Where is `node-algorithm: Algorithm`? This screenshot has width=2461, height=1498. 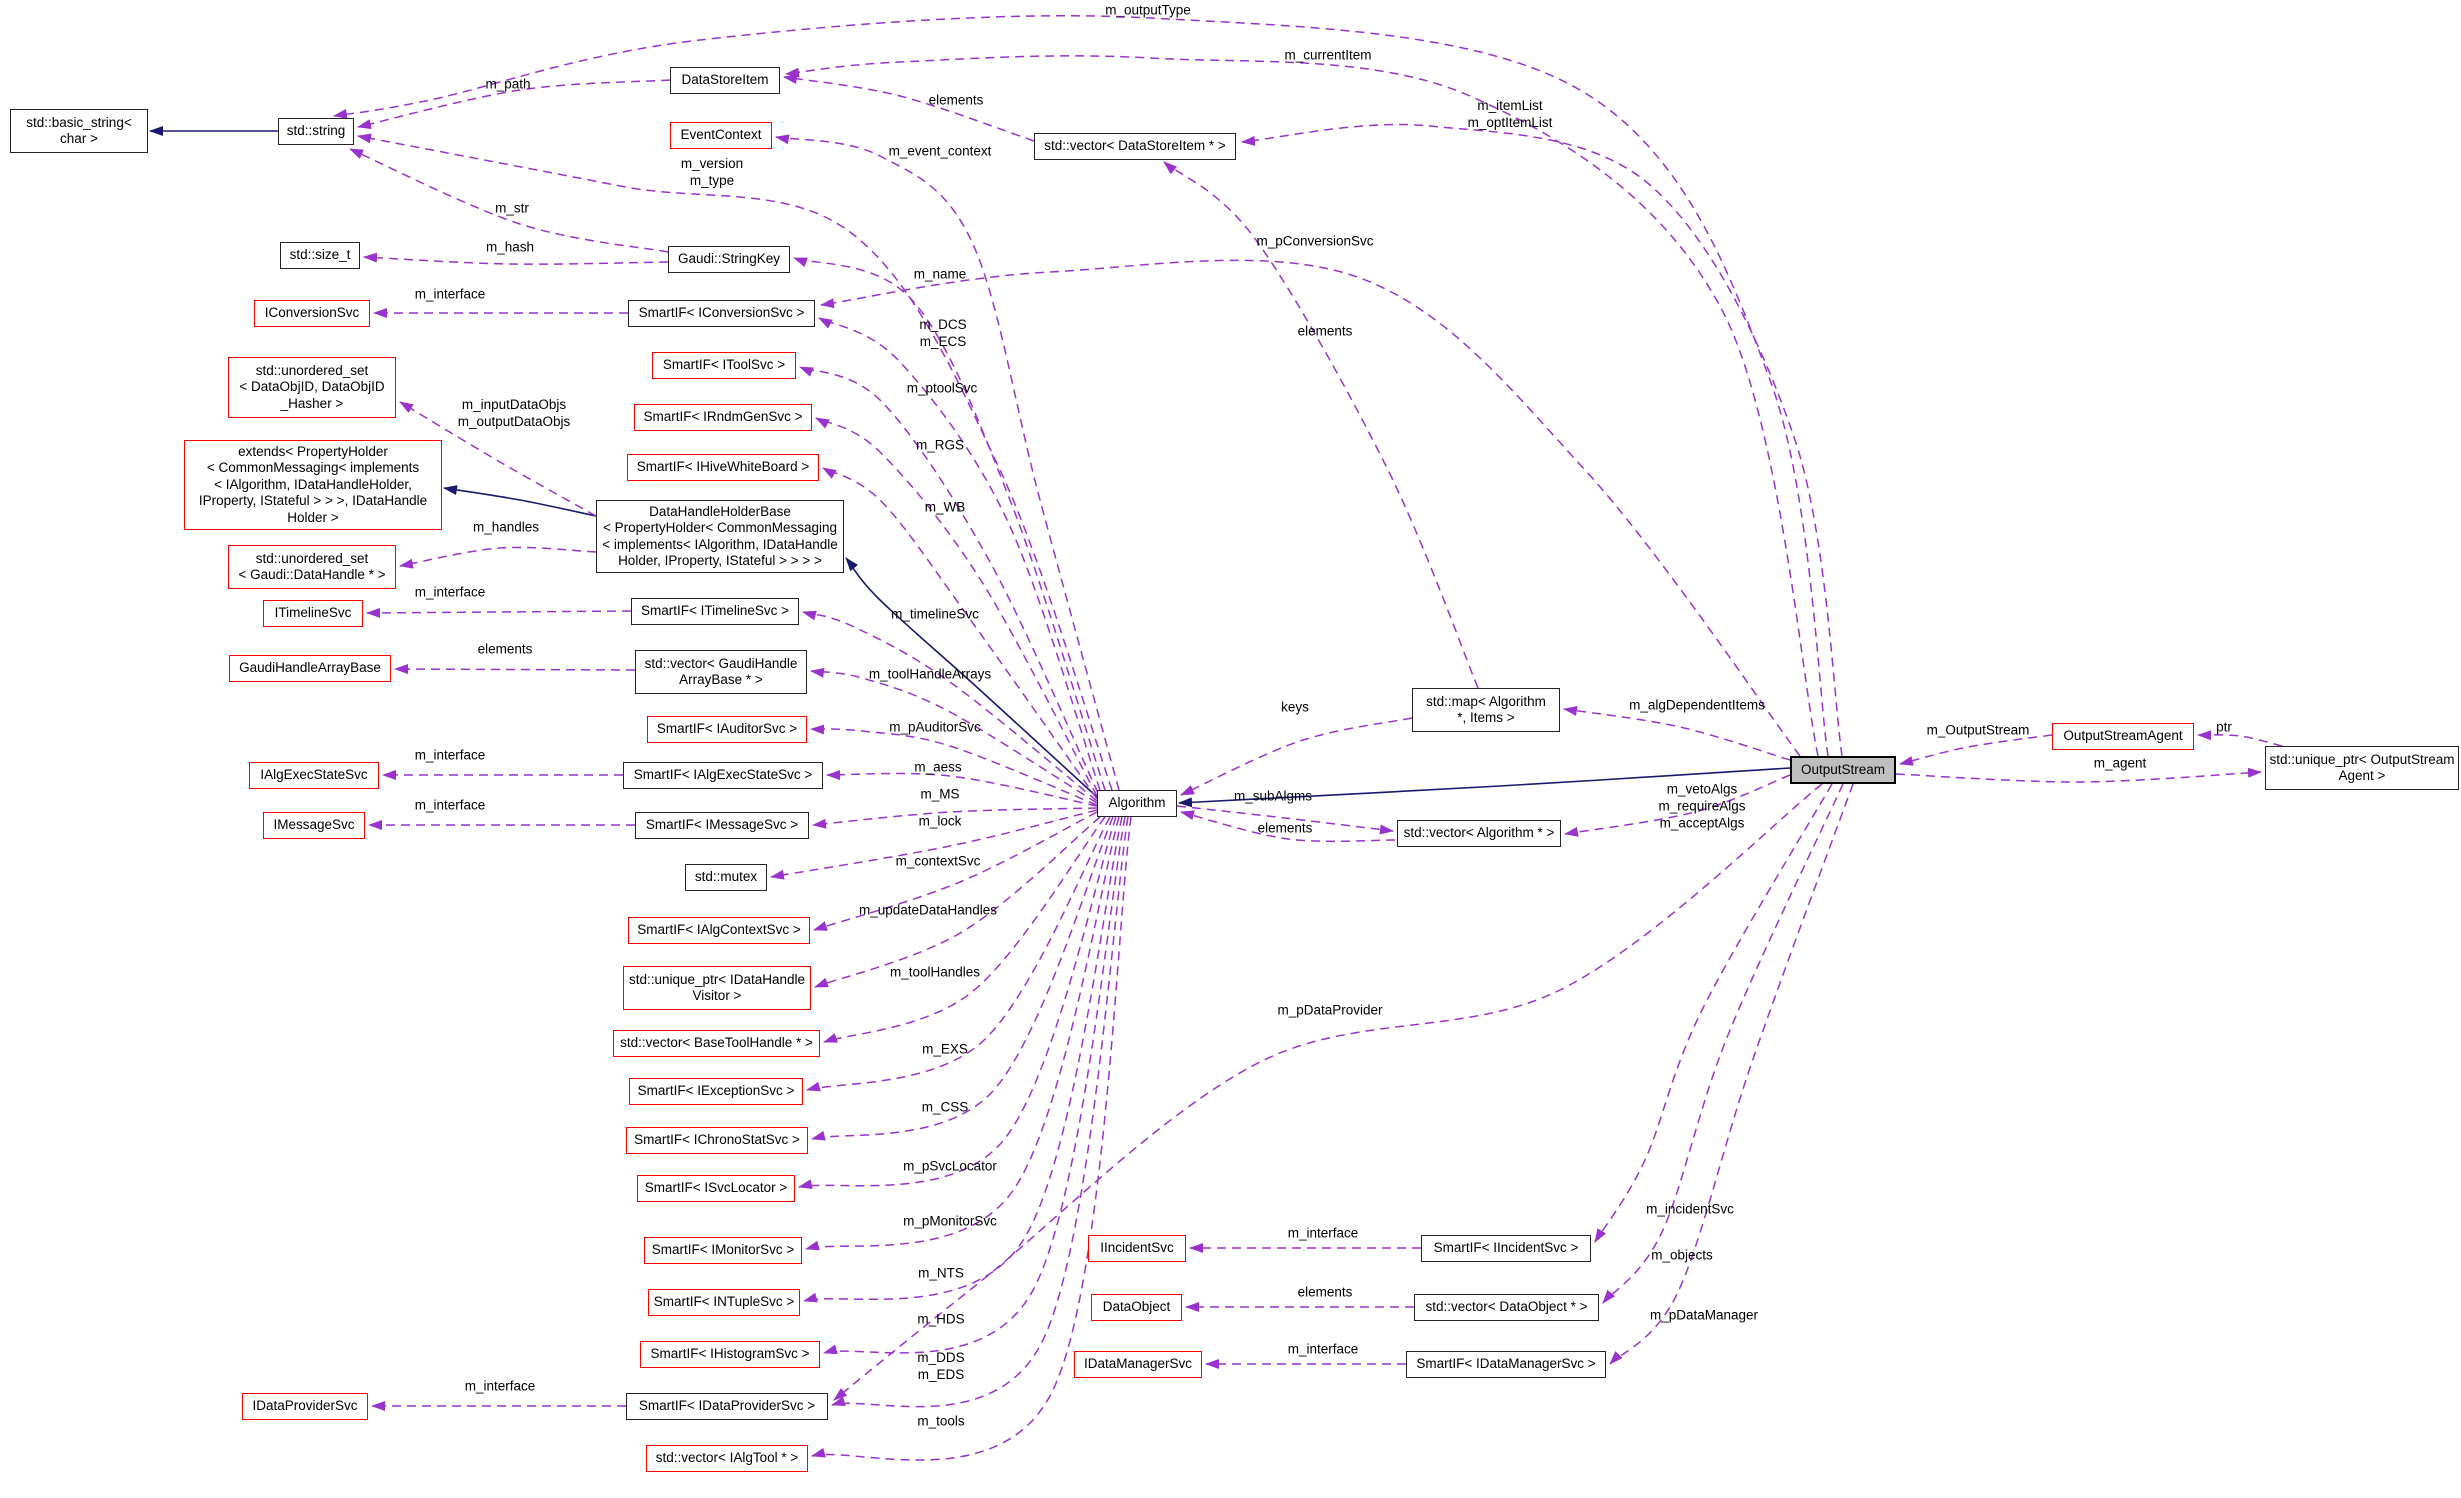
node-algorithm: Algorithm is located at coordinates (1137, 803).